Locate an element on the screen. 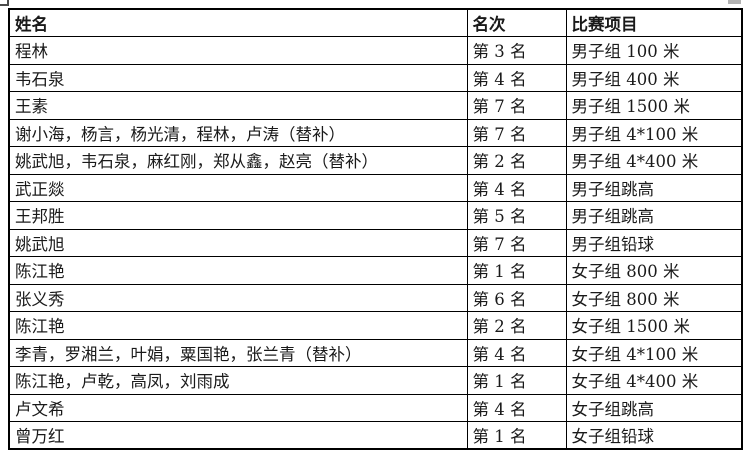  table-row: 卢文希 第 4 名 女子组跳高 is located at coordinates (375, 407).